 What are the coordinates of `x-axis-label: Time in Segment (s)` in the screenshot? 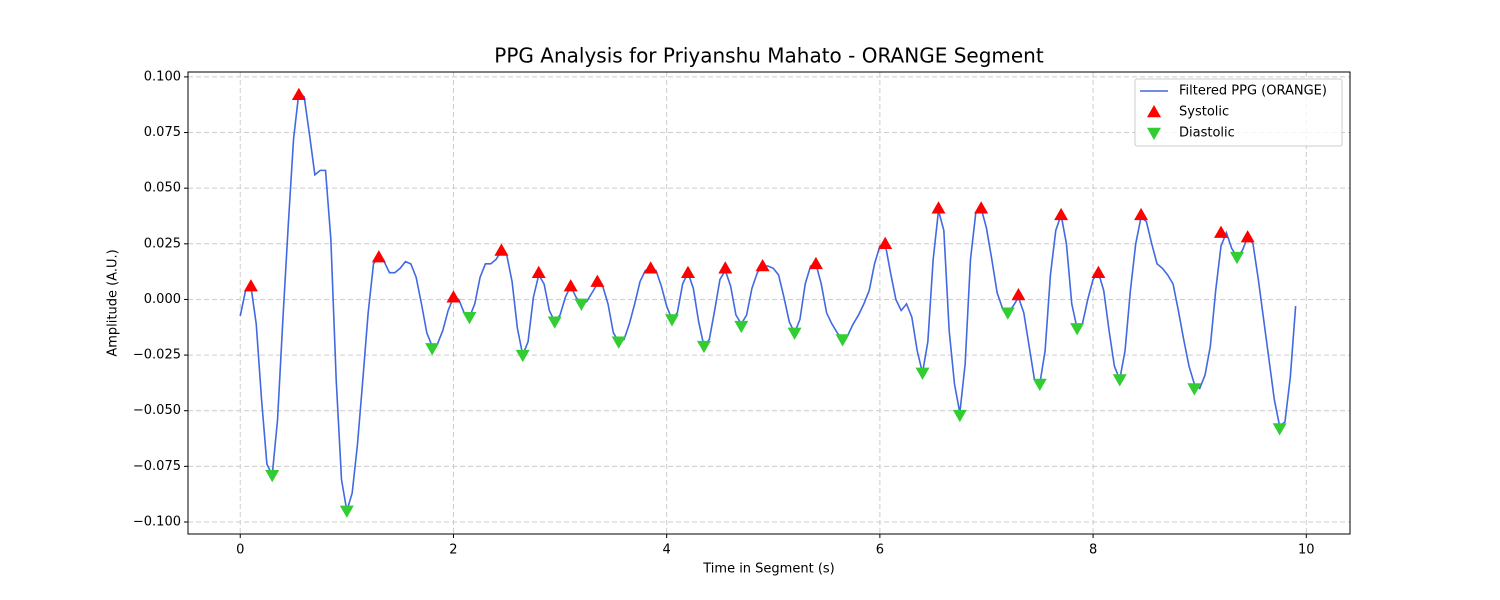 It's located at (768, 569).